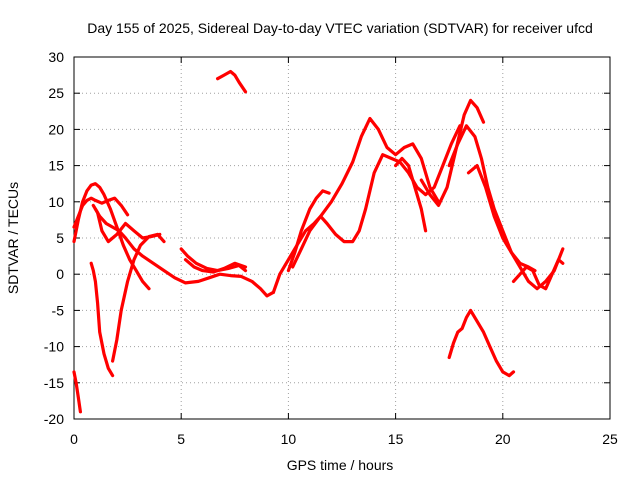 This screenshot has width=640, height=480. I want to click on x-tick-labels: 0 5 10 15 20 25, so click(344, 439).